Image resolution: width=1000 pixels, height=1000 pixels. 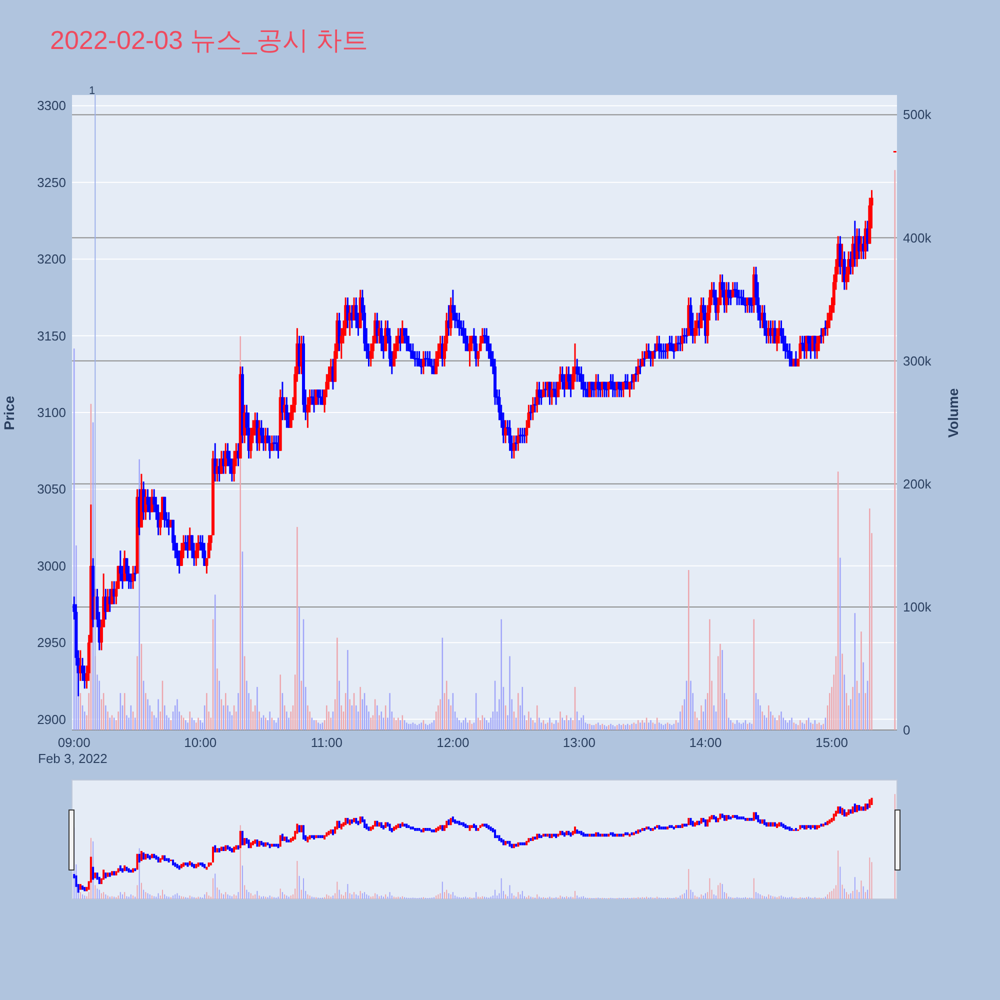 What do you see at coordinates (917, 114) in the screenshot?
I see `y2-tick-label: 500k` at bounding box center [917, 114].